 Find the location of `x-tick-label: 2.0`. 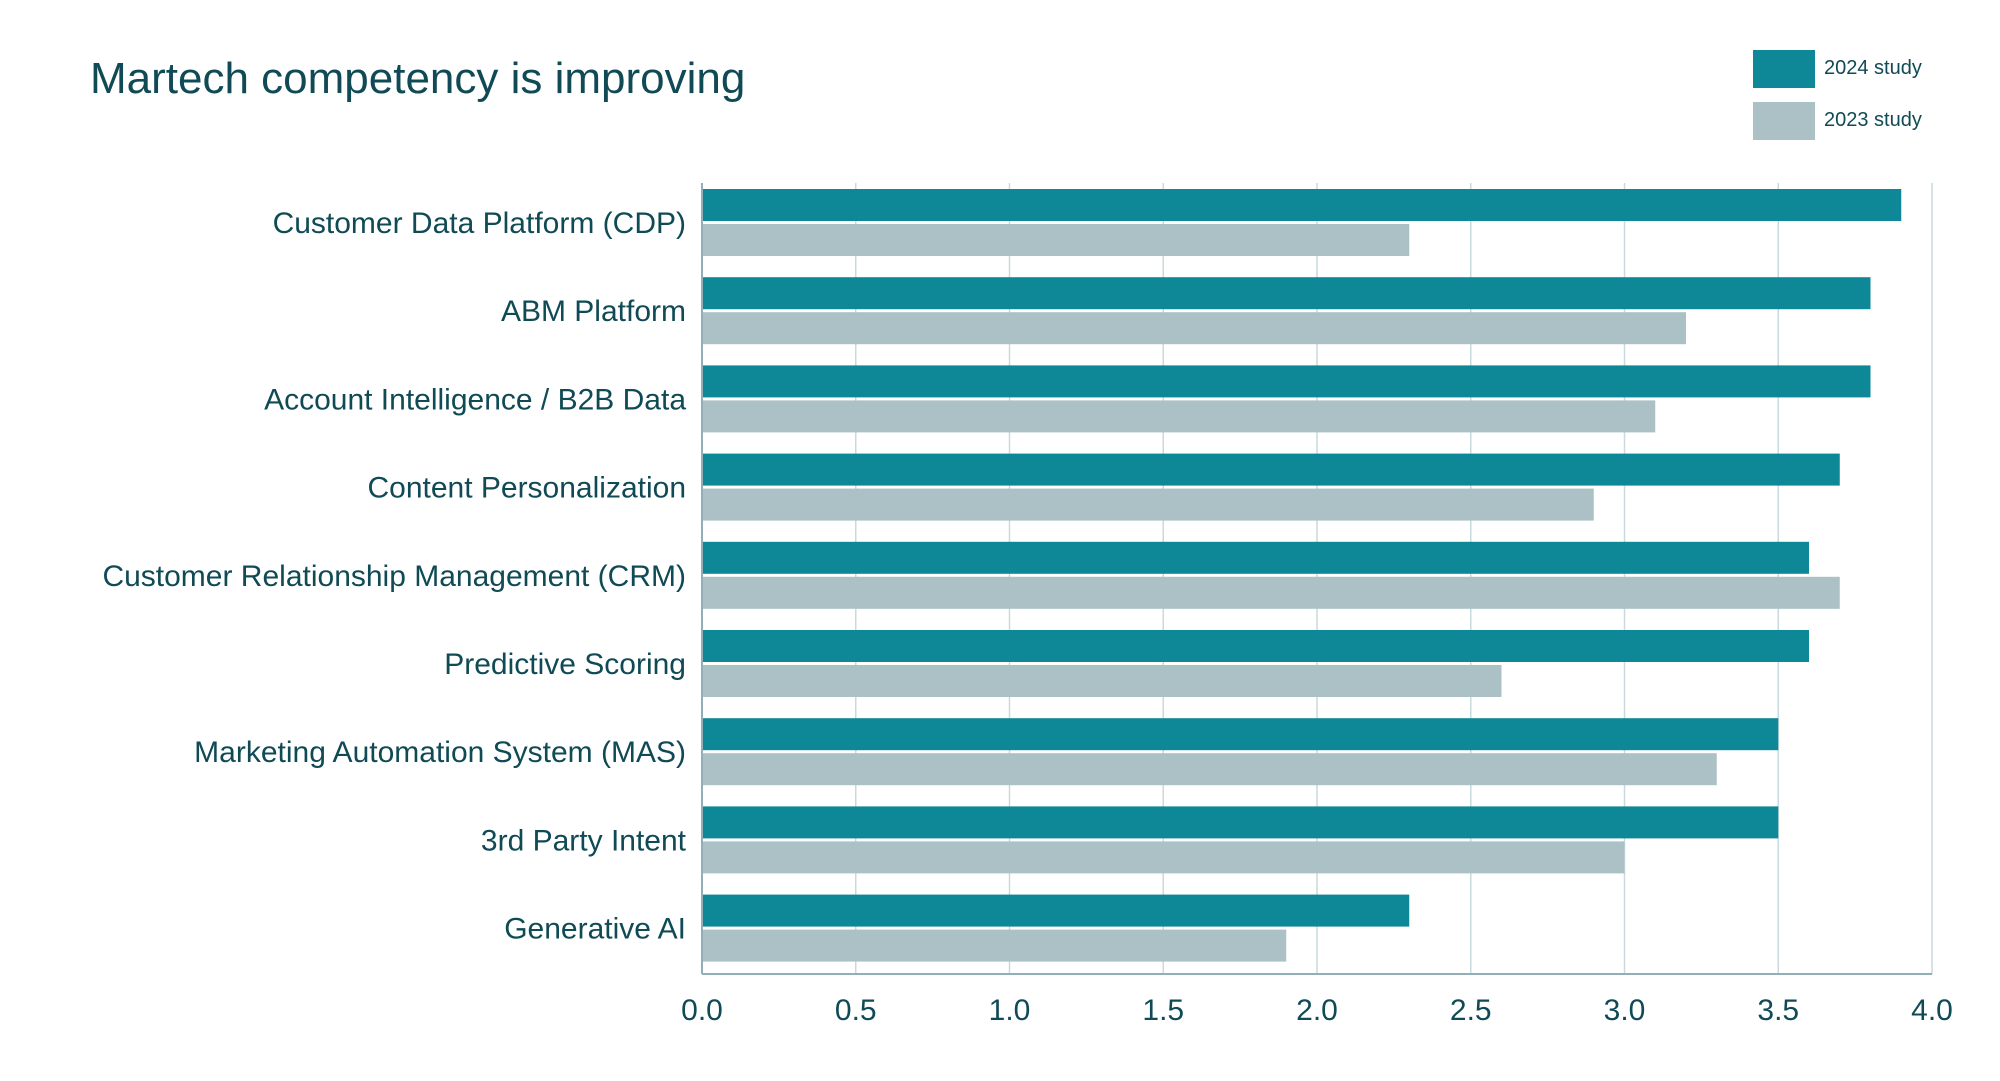

x-tick-label: 2.0 is located at coordinates (1317, 1010).